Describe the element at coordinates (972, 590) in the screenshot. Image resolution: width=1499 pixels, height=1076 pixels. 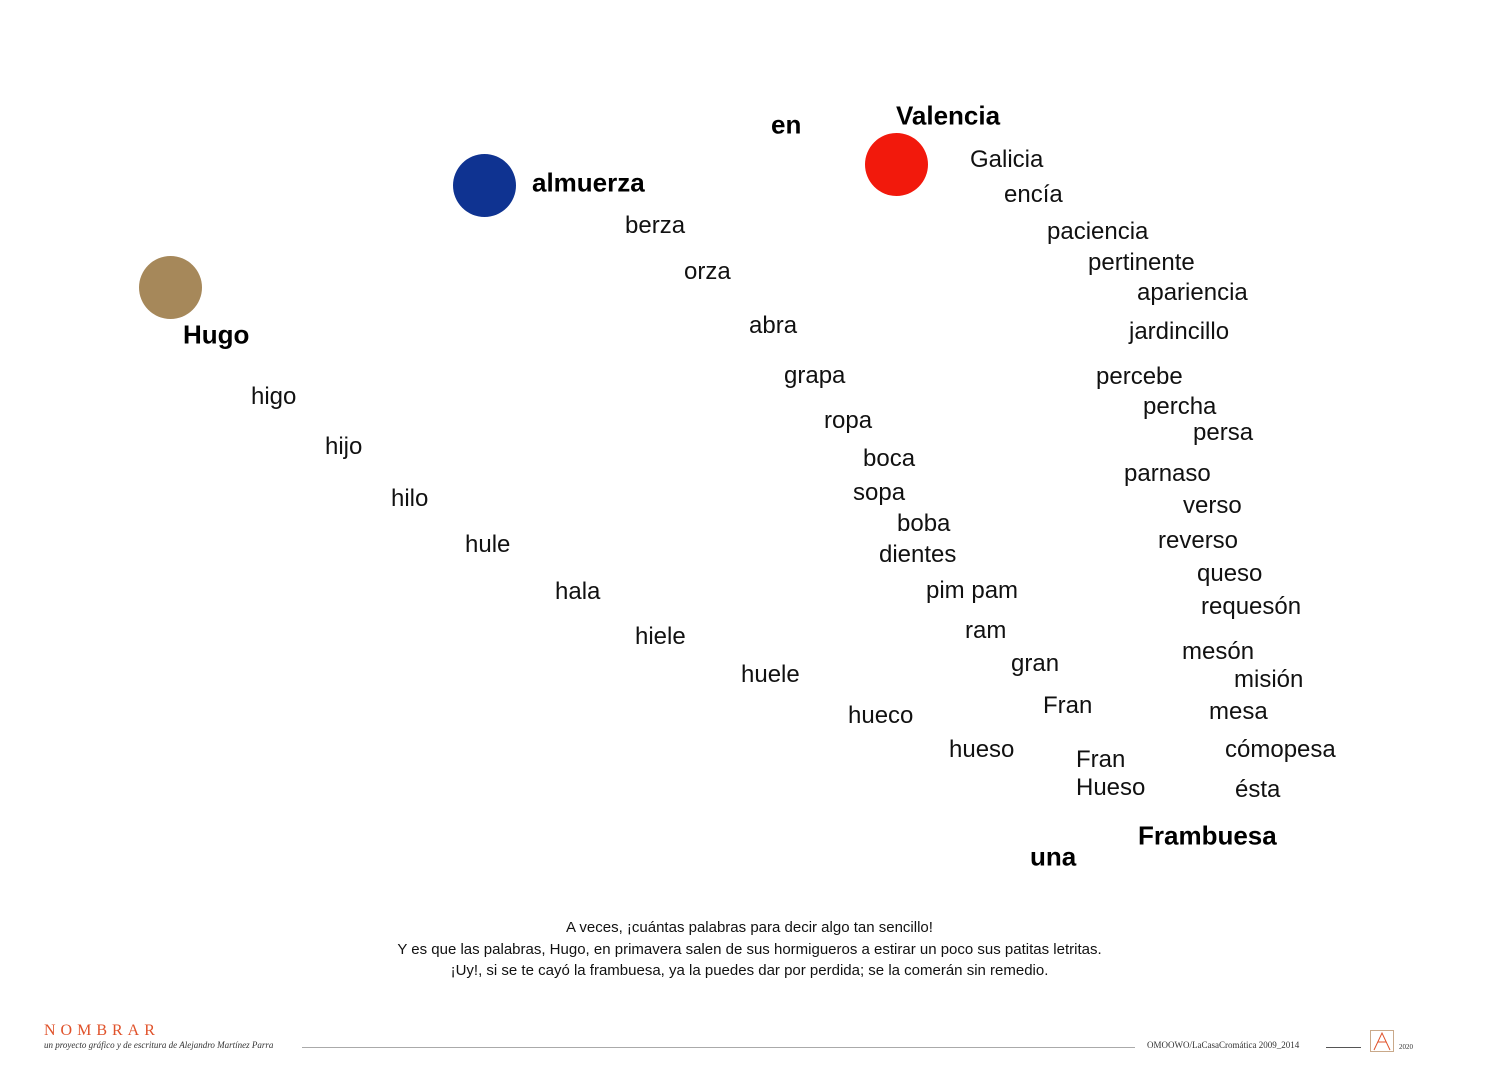
I see `word: pim pam` at that location.